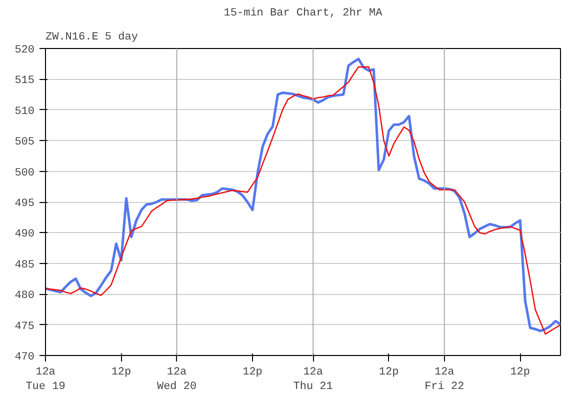 This screenshot has height=403, width=585. I want to click on y-tick-label: 485, so click(24, 265).